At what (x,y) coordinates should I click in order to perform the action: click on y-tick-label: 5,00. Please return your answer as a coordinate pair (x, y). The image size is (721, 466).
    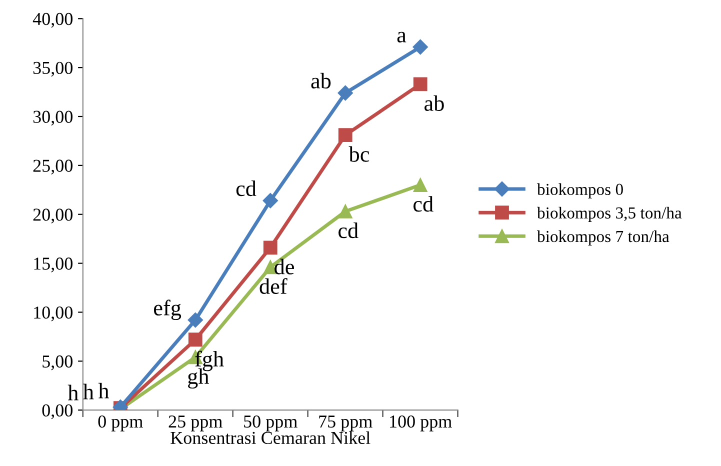
    Looking at the image, I should click on (57, 362).